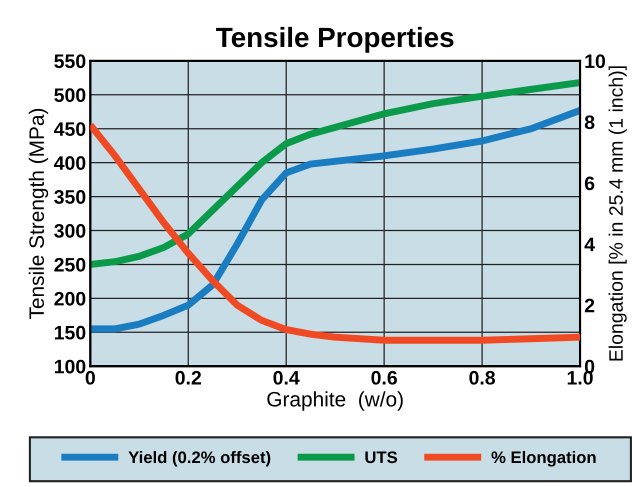  Describe the element at coordinates (617, 213) in the screenshot. I see `y2-axis-title: Elongation [% in 25.4 mm (1 inch)]` at that location.